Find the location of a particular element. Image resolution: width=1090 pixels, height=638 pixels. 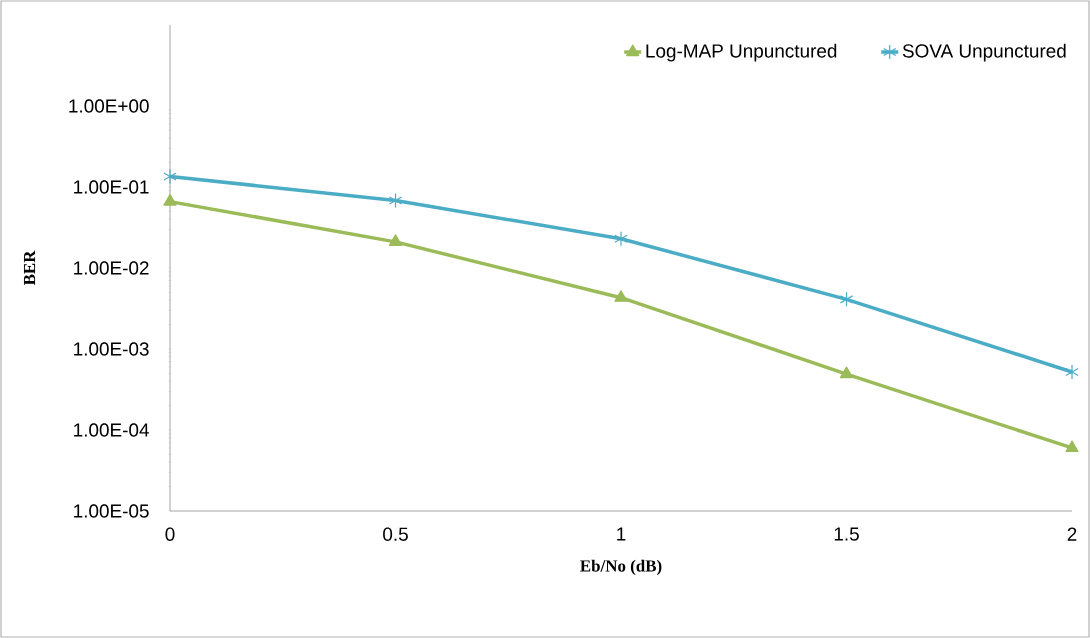

y-tick-label: 1.00E-05 is located at coordinates (111, 511).